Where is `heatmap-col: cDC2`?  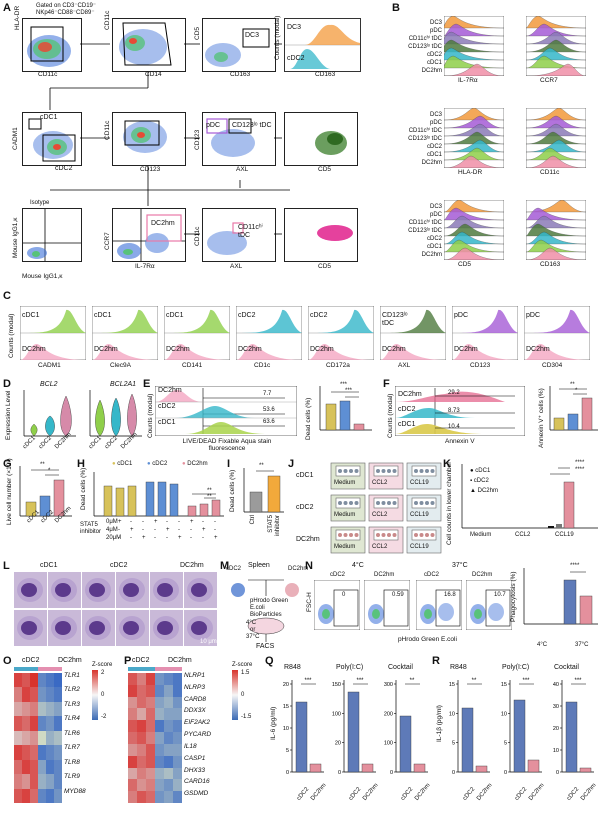 heatmap-col: cDC2 is located at coordinates (141, 660).